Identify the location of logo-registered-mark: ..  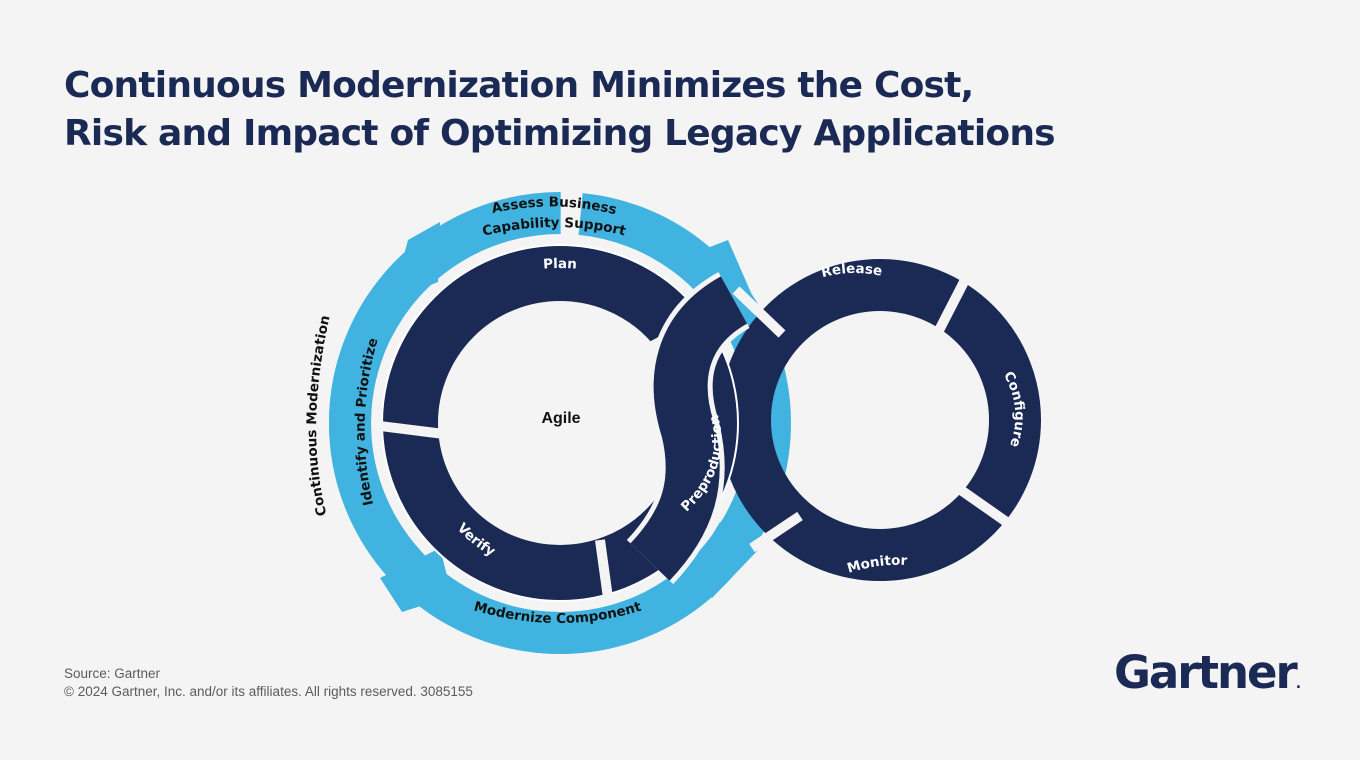
(1298, 684).